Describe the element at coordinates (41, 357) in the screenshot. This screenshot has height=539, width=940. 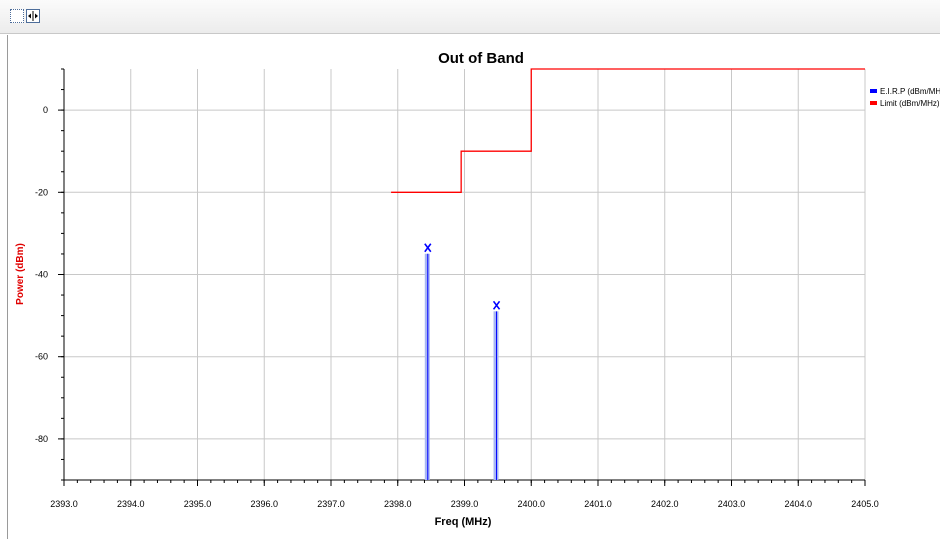
I see `y-tick-label: -60` at that location.